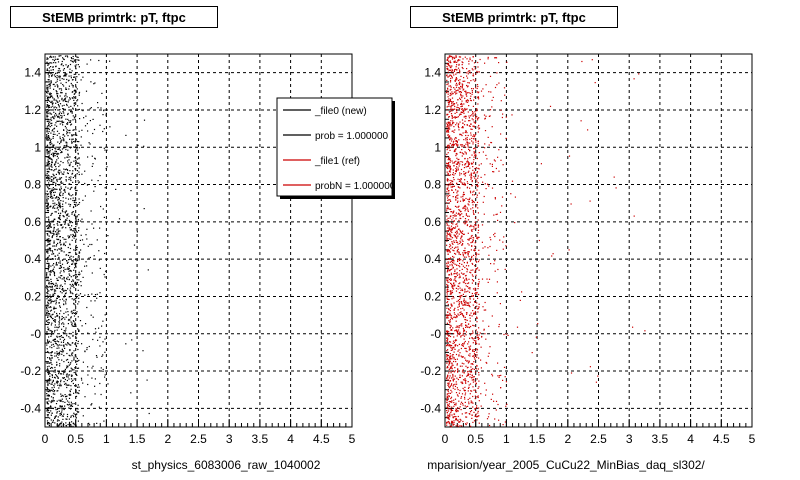  Describe the element at coordinates (32, 110) in the screenshot. I see `y-tick-label: 1.2` at that location.